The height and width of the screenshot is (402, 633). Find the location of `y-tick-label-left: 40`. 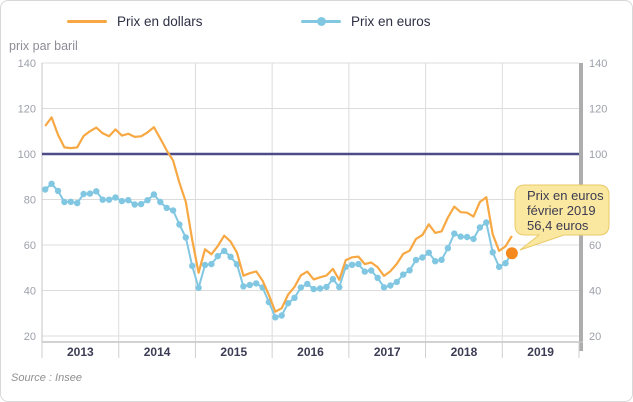

y-tick-label-left: 40 is located at coordinates (30, 292).